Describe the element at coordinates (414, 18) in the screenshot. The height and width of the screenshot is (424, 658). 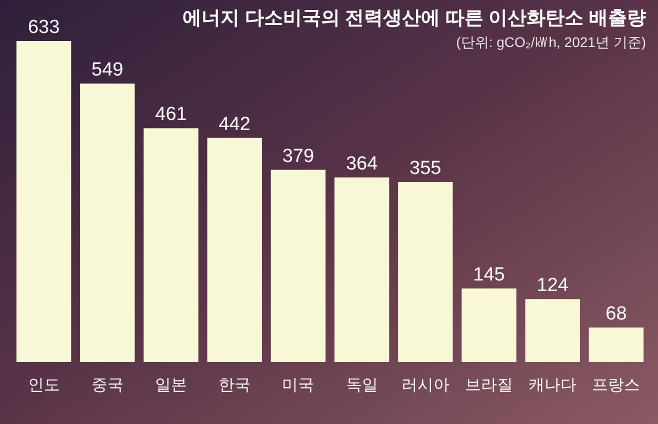
I see `title: 에너지 다소비국의 전력생산에 따른 이산화탄소 배출량` at that location.